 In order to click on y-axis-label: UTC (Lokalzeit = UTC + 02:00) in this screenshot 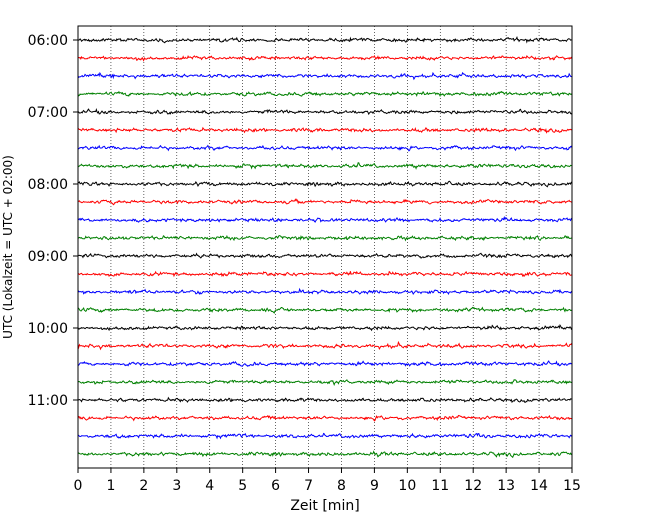, I will do `click(8, 247)`.